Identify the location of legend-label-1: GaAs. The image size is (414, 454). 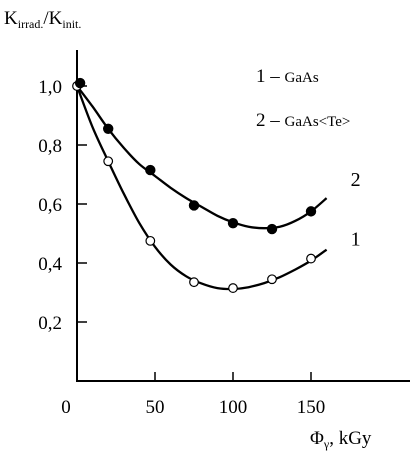
(302, 78).